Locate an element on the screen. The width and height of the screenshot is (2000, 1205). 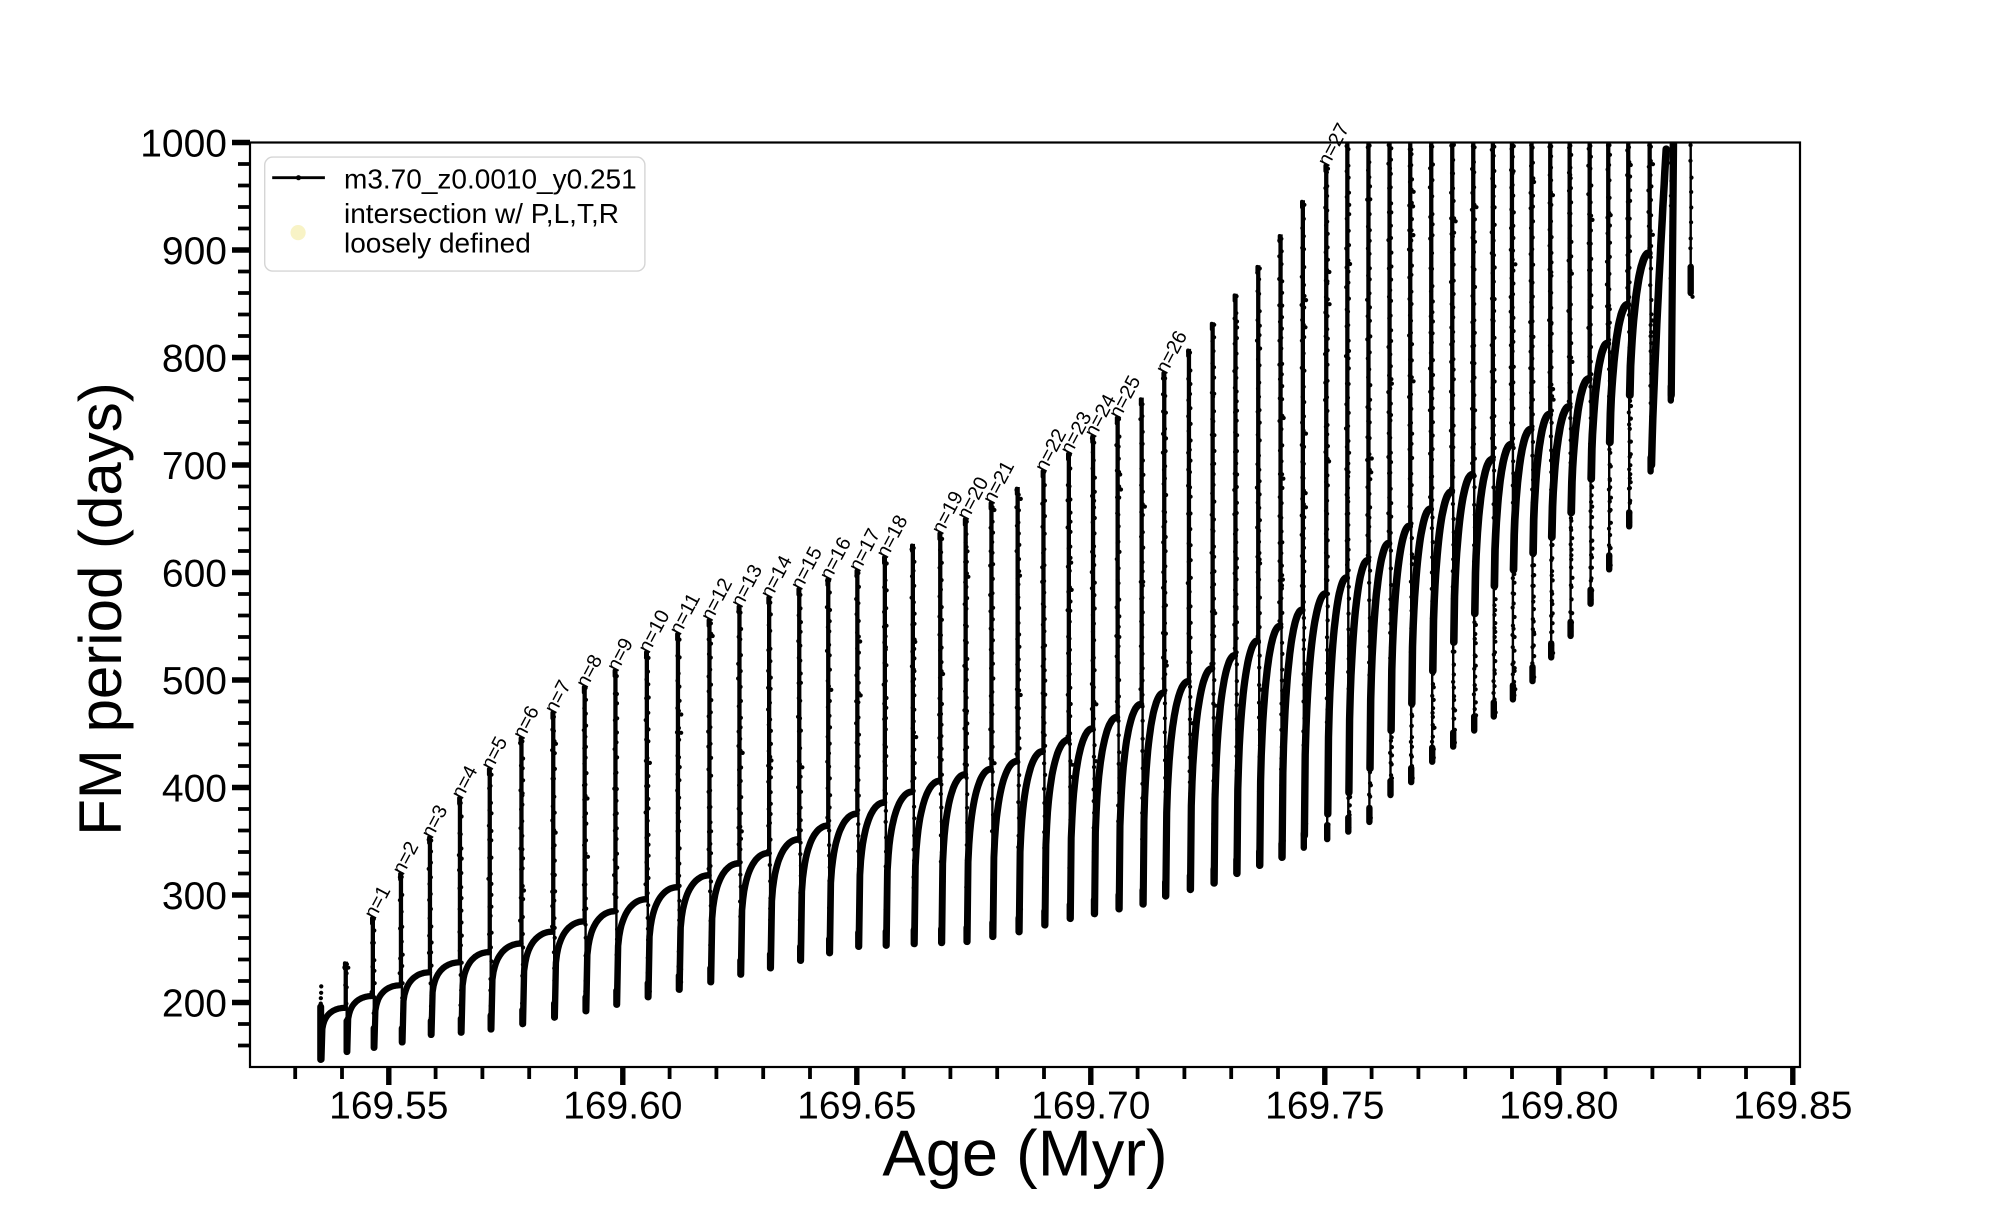
svg-text: 700 is located at coordinates (194, 466).